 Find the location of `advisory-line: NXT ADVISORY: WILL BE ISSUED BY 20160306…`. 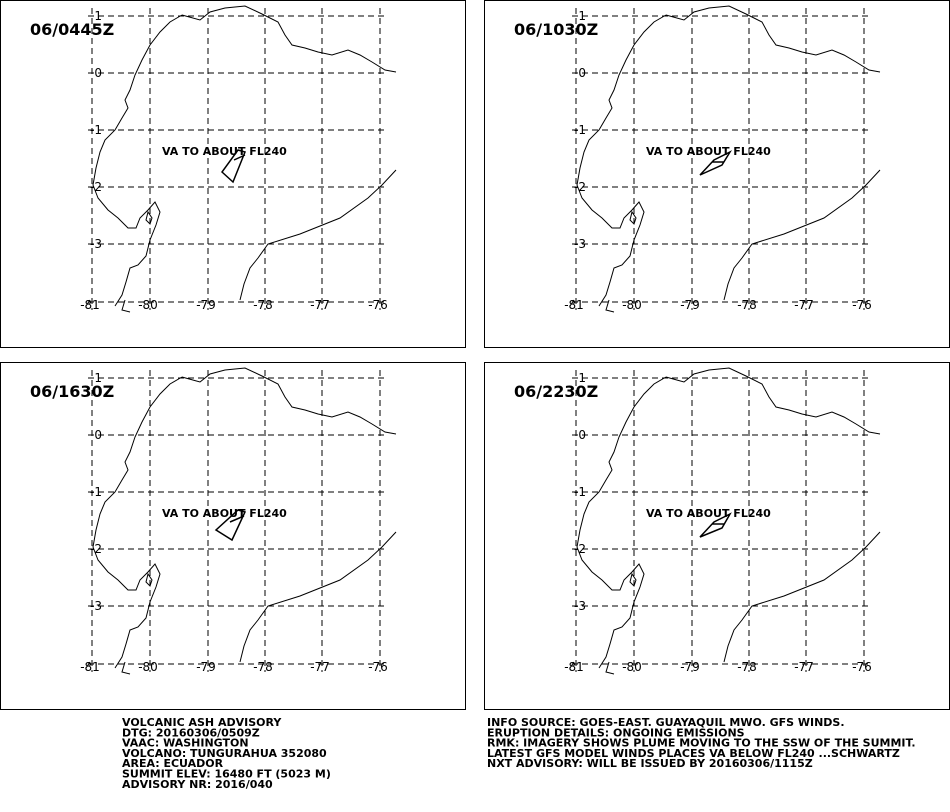

advisory-line: NXT ADVISORY: WILL BE ISSUED BY 20160306… is located at coordinates (650, 763).